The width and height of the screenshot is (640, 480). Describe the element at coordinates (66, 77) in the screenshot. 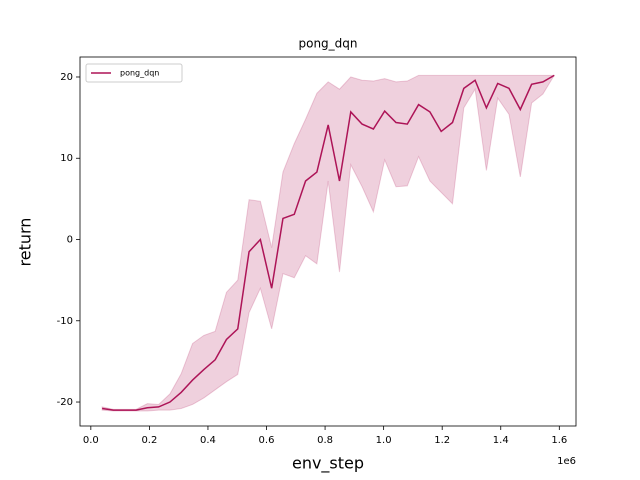

I see `y-tick-label: 20` at that location.